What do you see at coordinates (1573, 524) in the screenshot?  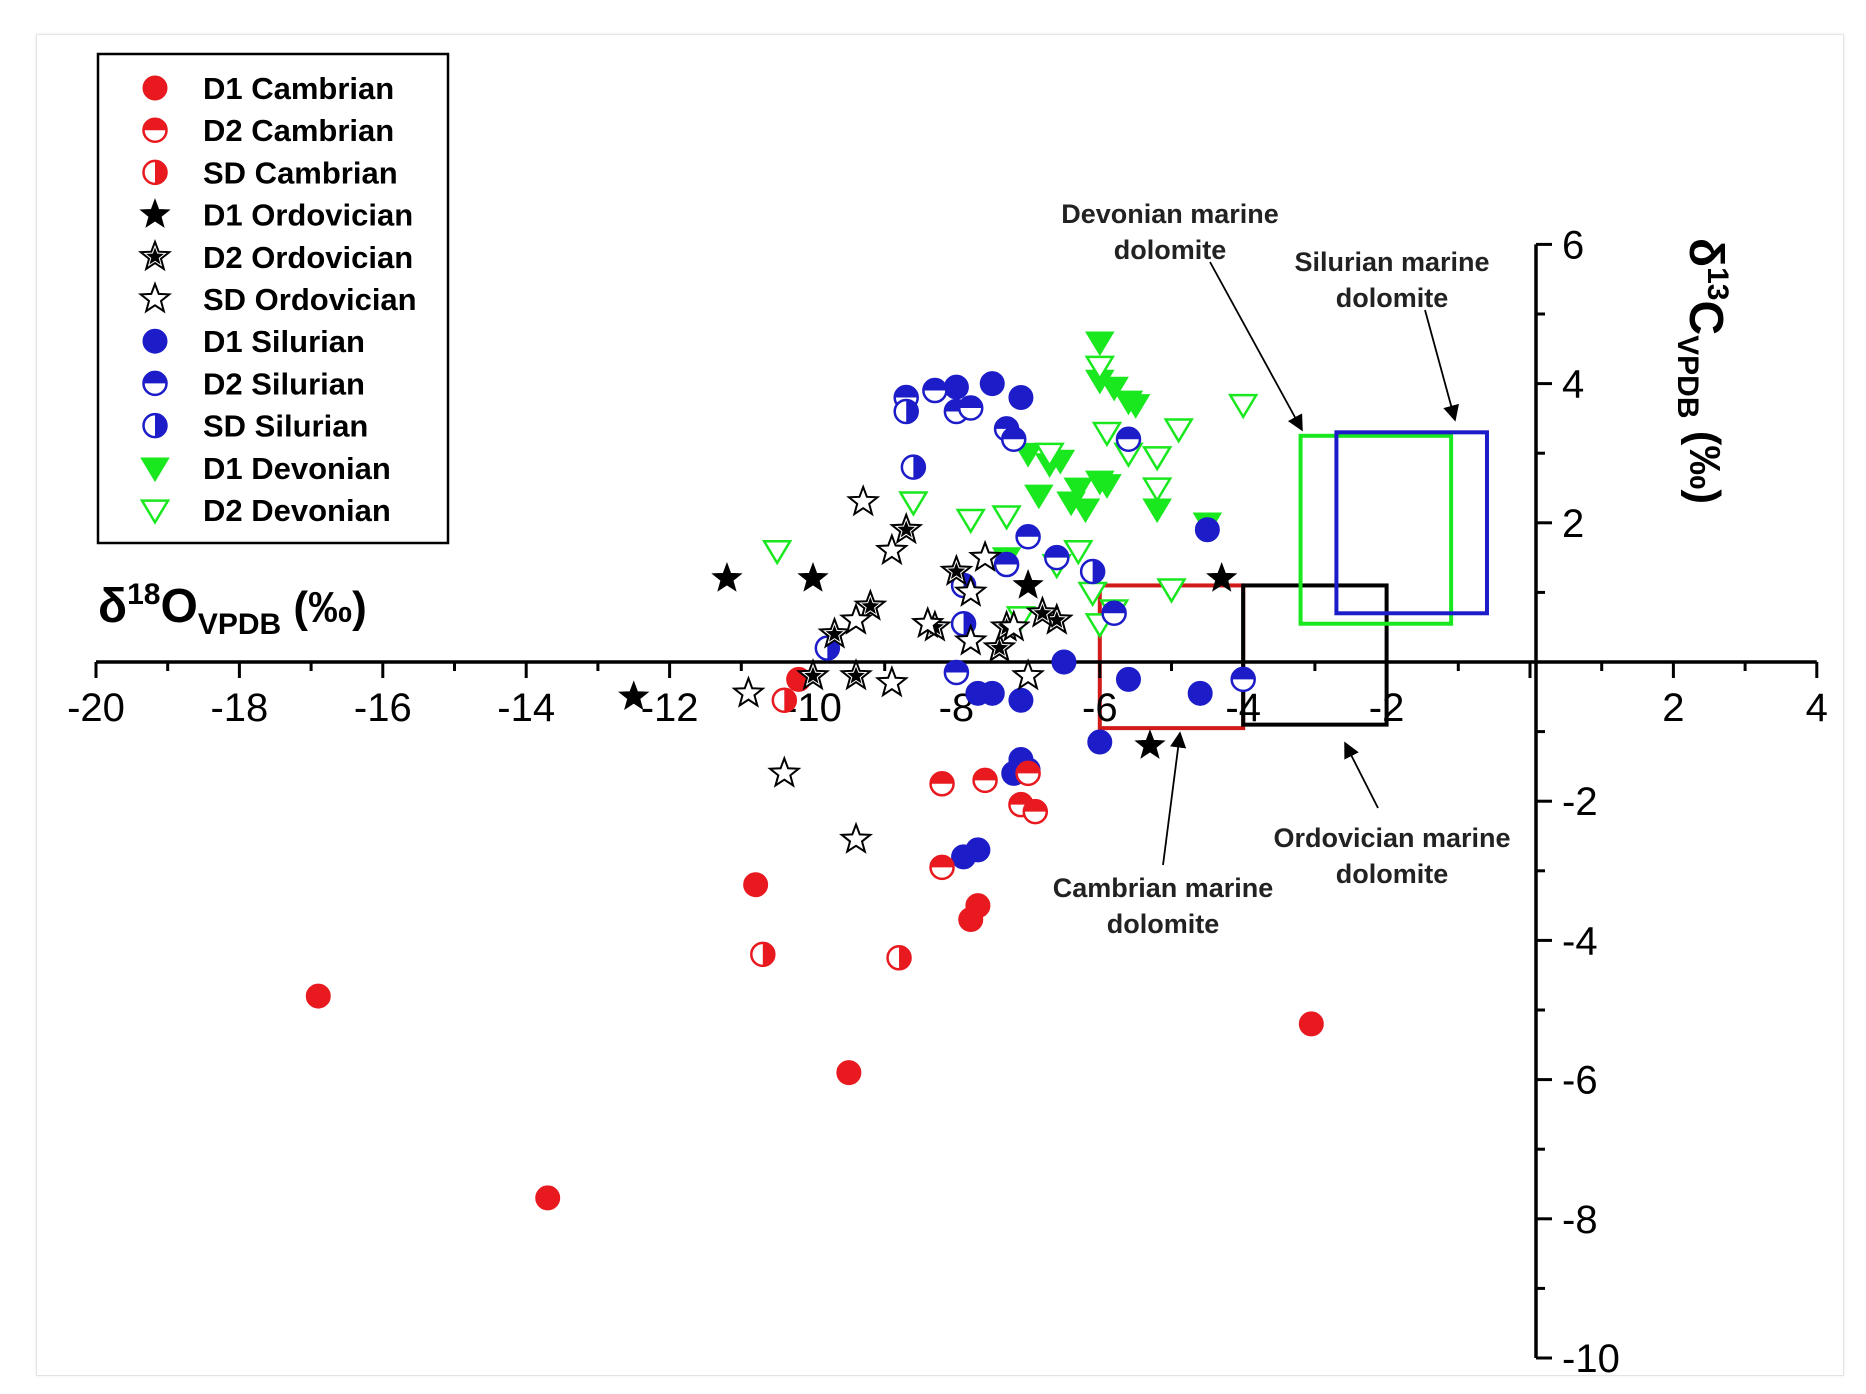 I see `y-tick-label: 2` at bounding box center [1573, 524].